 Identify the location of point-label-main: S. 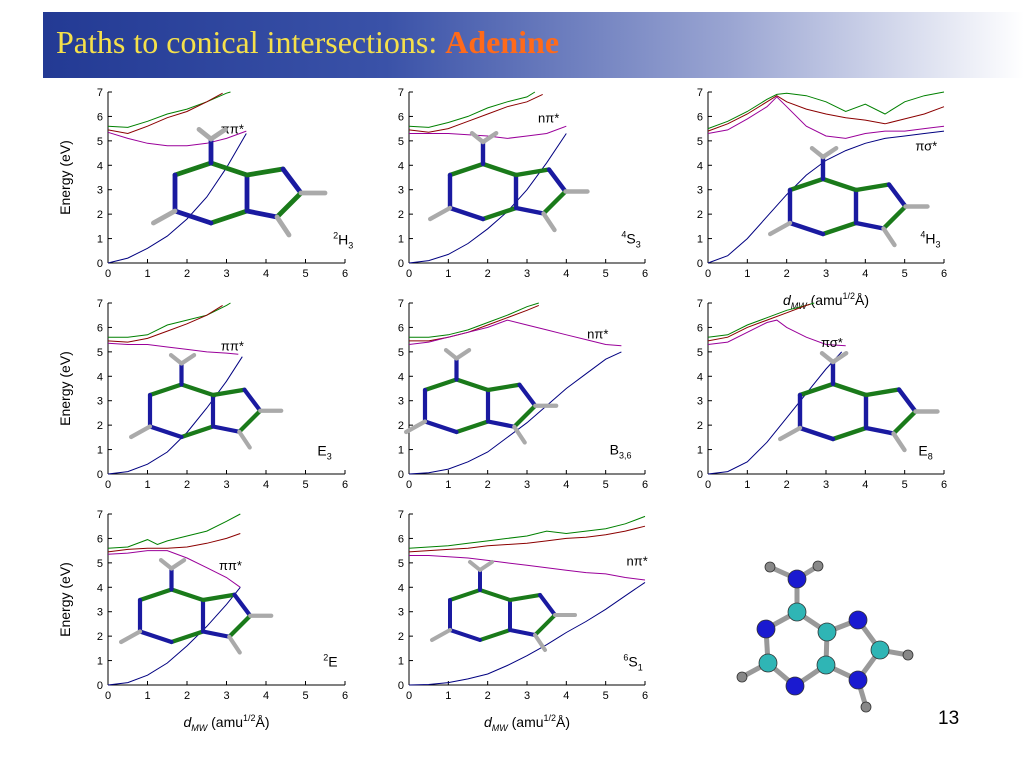
(632, 662).